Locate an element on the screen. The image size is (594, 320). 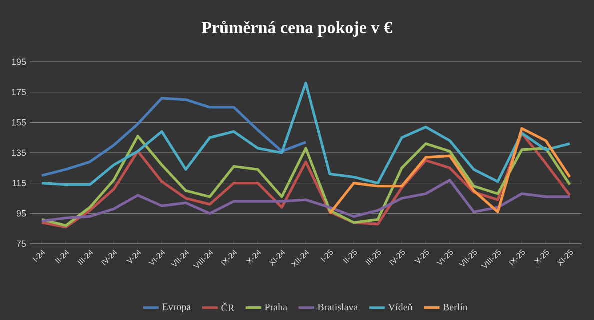
chart-title: Průměrná cena pokoje v € is located at coordinates (297, 29).